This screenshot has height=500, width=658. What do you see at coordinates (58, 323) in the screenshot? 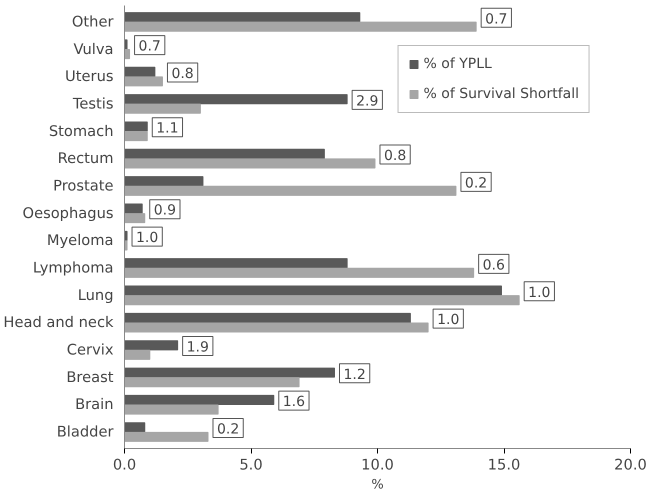
I see `y-tick-label: Head and neck` at bounding box center [58, 323].